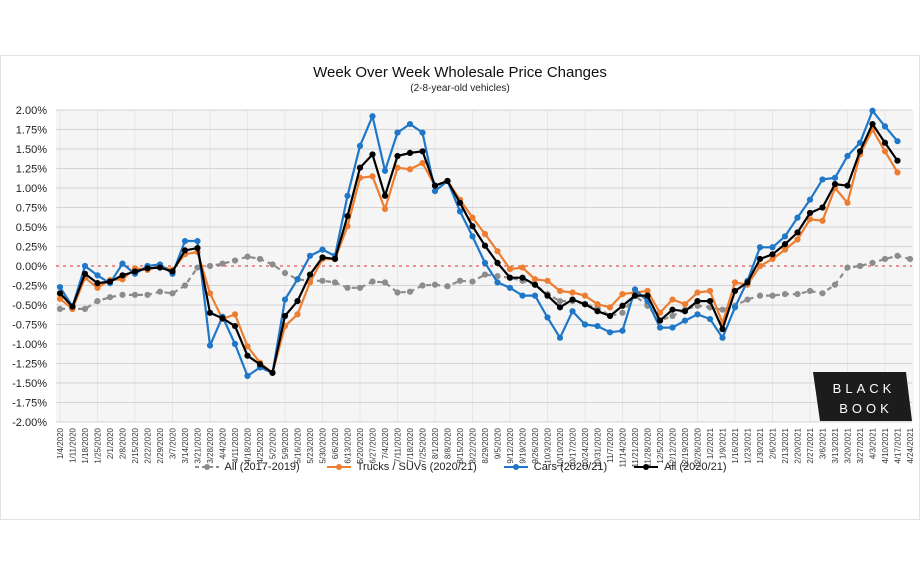 This screenshot has width=920, height=575. I want to click on x-tick-label: 5/30/2020, so click(323, 445).